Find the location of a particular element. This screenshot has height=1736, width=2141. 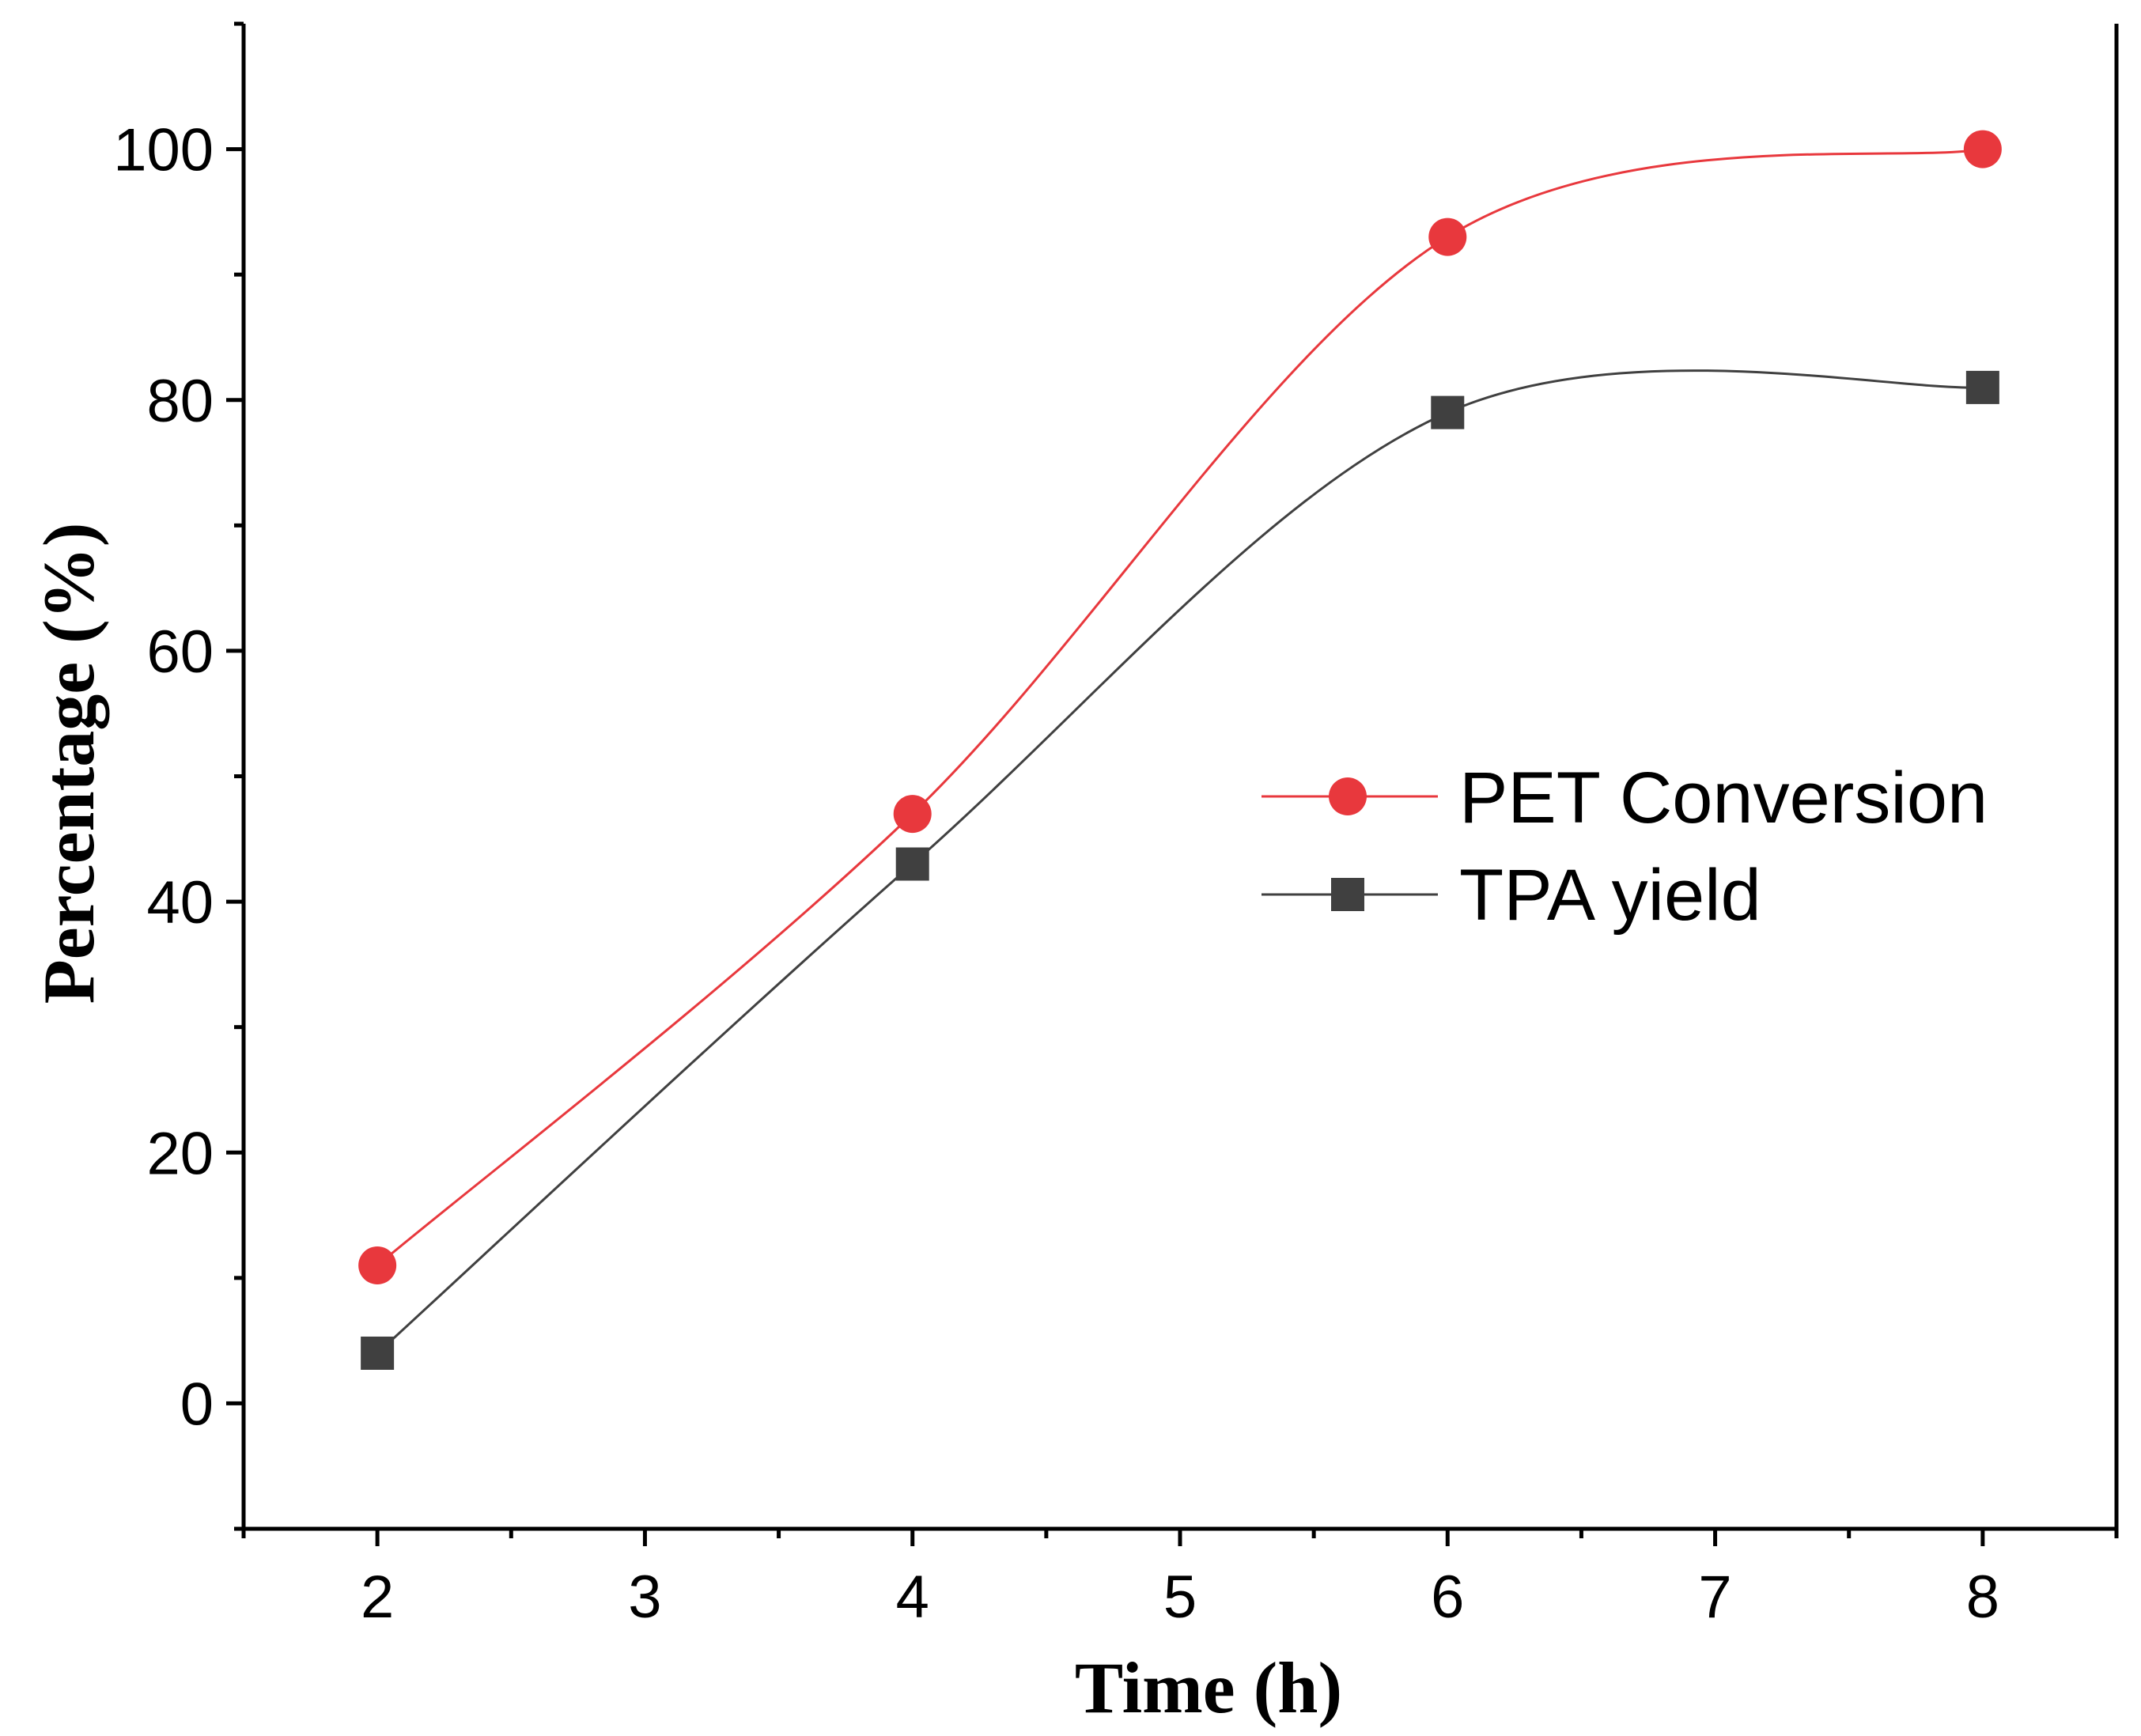

legend: PET Conversion TPA yield is located at coordinates (1625, 847).